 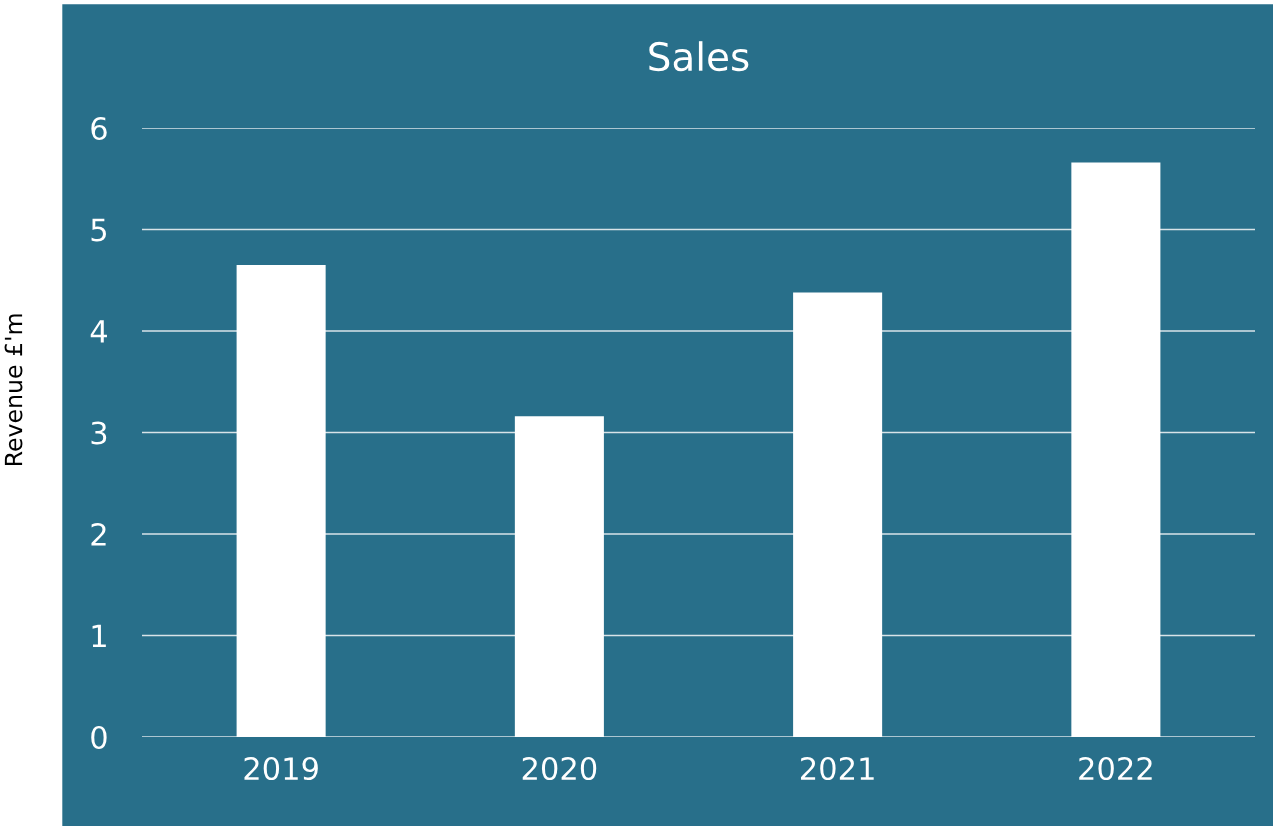 I want to click on y-tick-label: 6, so click(x=99, y=128).